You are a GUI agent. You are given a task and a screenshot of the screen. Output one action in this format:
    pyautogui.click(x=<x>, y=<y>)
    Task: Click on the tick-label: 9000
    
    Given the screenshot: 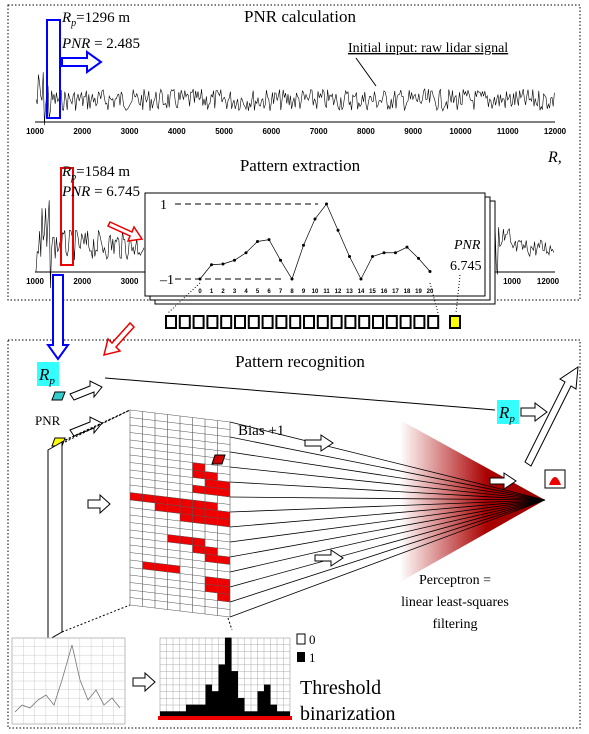 What is the action you would take?
    pyautogui.click(x=413, y=131)
    